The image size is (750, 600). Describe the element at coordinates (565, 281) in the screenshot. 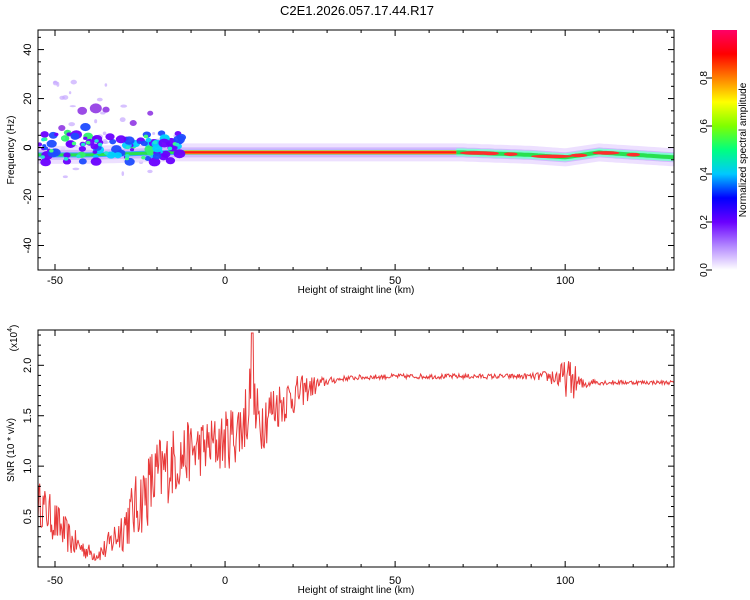

I see `spectrogram-x-tick-label: 100` at that location.